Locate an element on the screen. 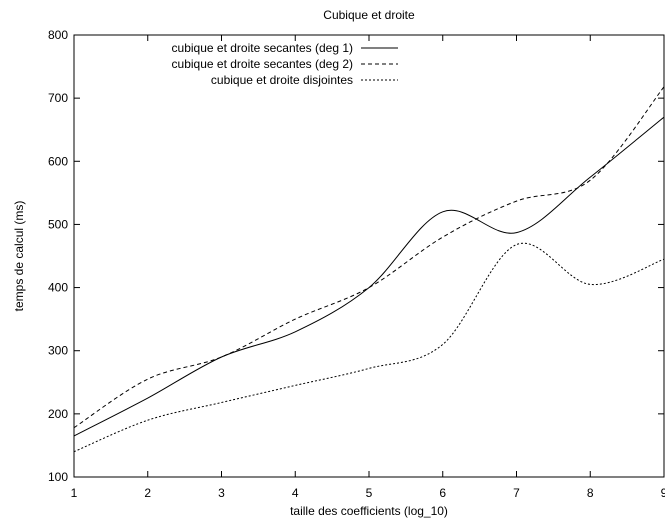  y-axis-label: temps de calcul (ms) is located at coordinates (19, 256).